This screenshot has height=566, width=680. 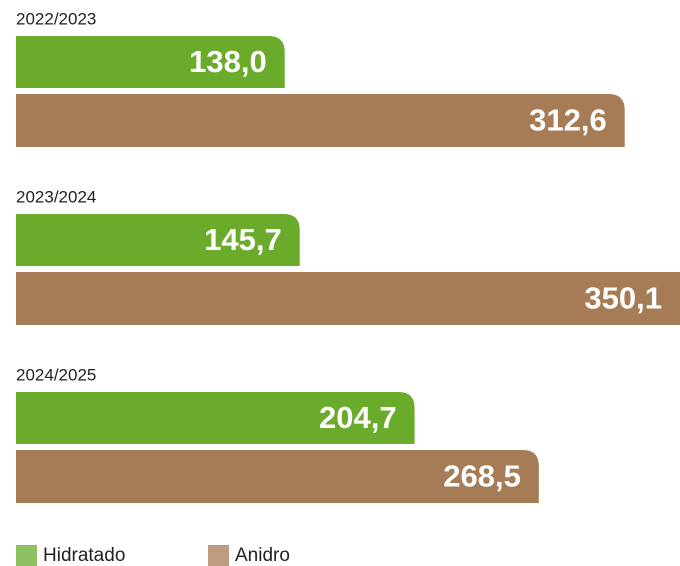 I want to click on legend-label: Anidro, so click(x=262, y=555).